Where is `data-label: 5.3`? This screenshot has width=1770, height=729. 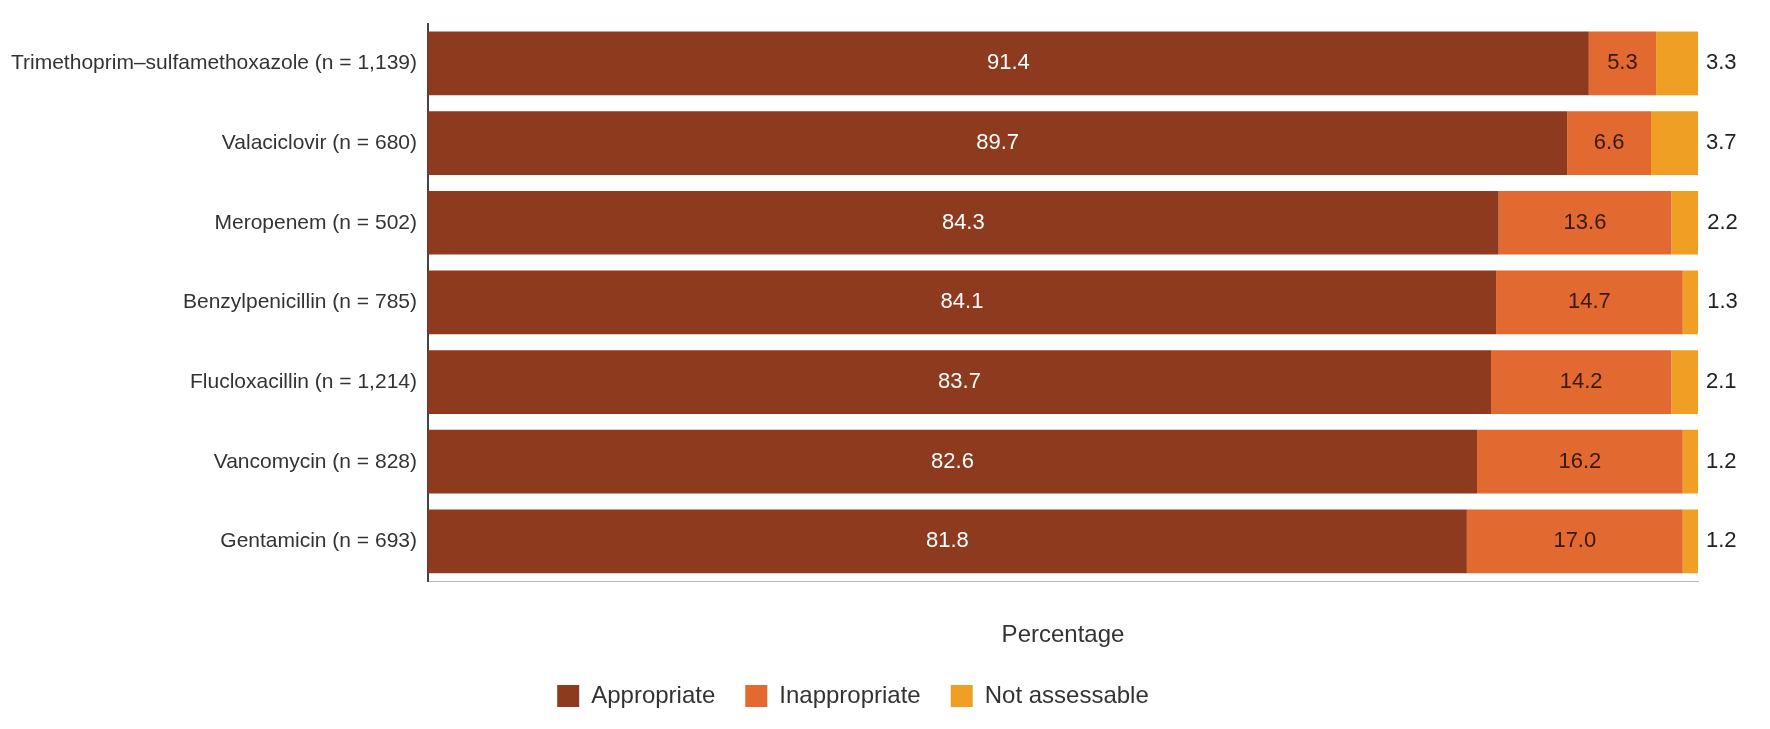
data-label: 5.3 is located at coordinates (1622, 62).